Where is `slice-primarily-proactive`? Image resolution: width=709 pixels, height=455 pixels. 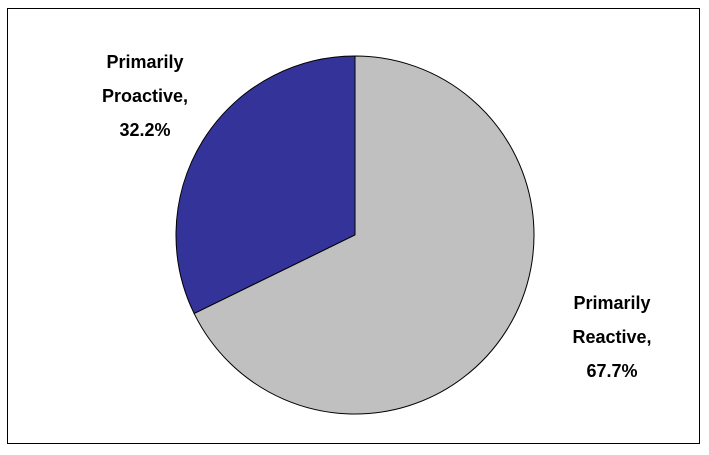 slice-primarily-proactive is located at coordinates (265, 185).